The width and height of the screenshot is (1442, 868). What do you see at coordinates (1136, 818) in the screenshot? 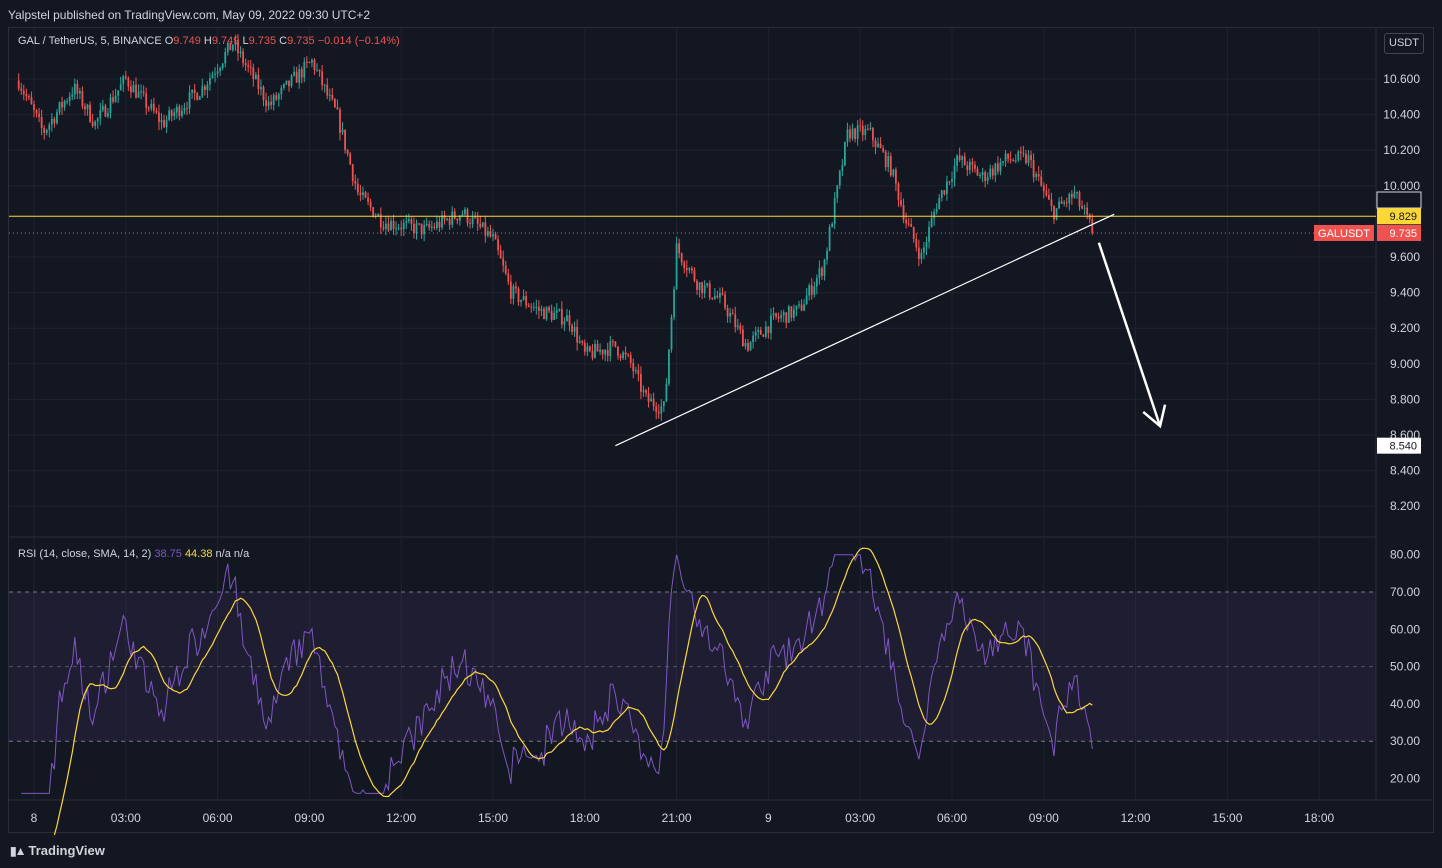
I see `x-tick-label: 12:00` at bounding box center [1136, 818].